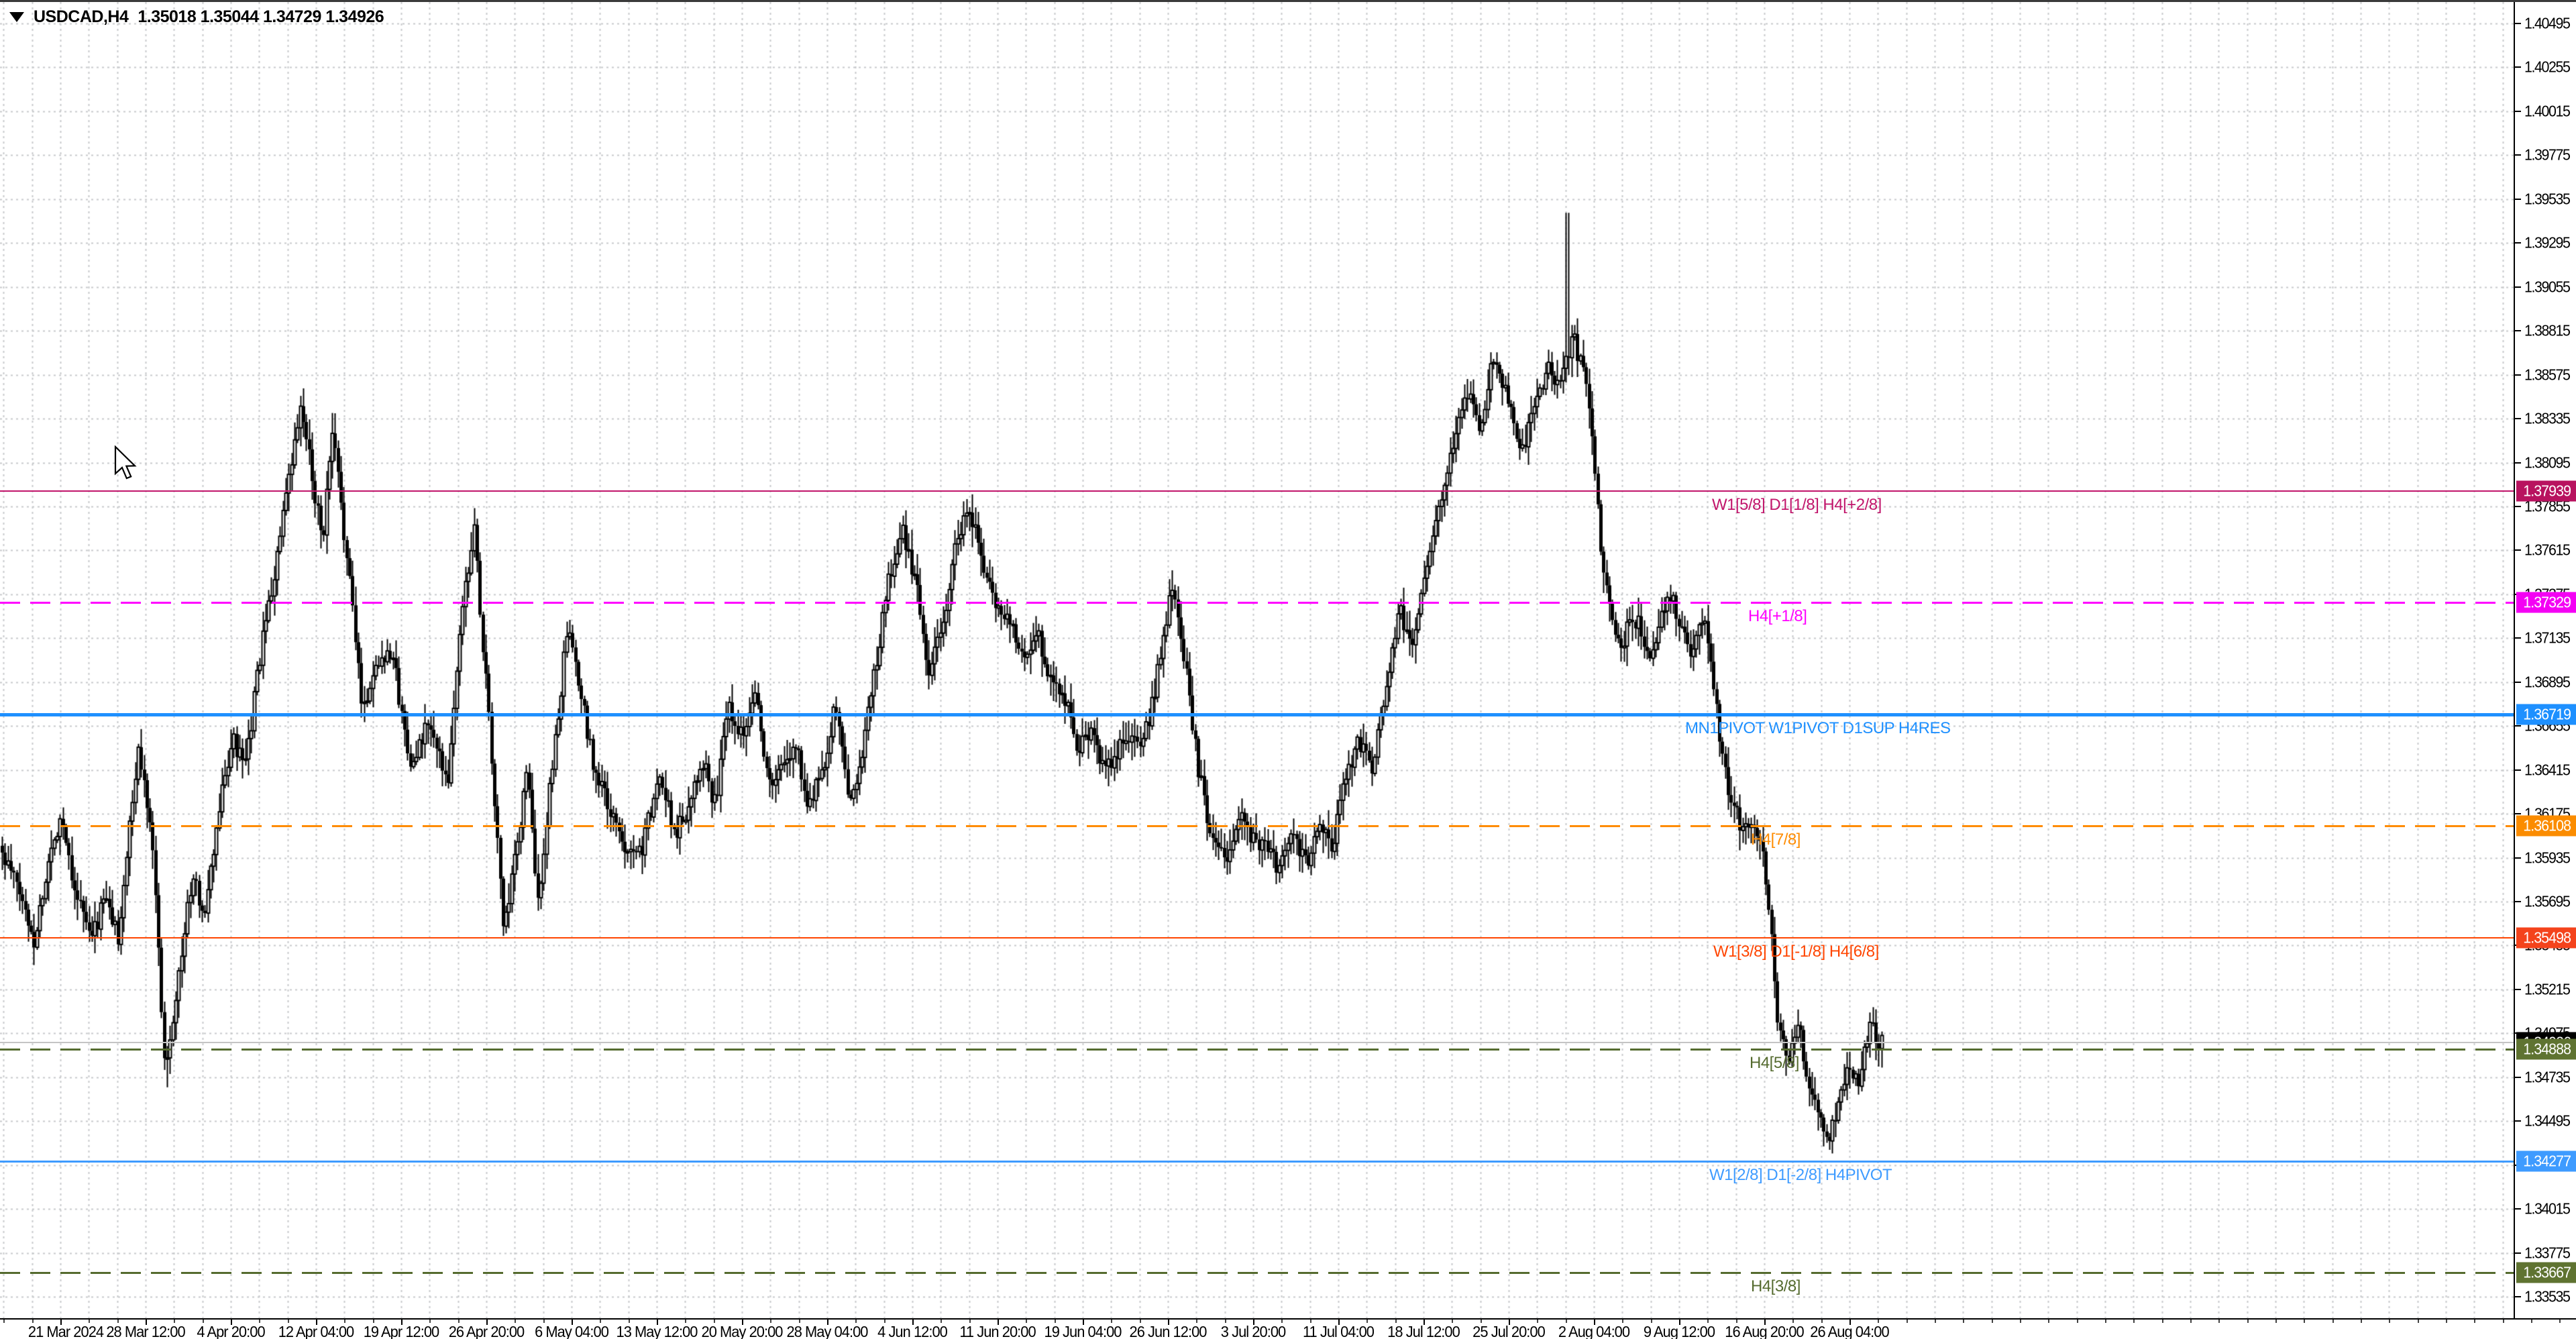 Image resolution: width=2576 pixels, height=1339 pixels. I want to click on price-axis-separator, so click(2514, 660).